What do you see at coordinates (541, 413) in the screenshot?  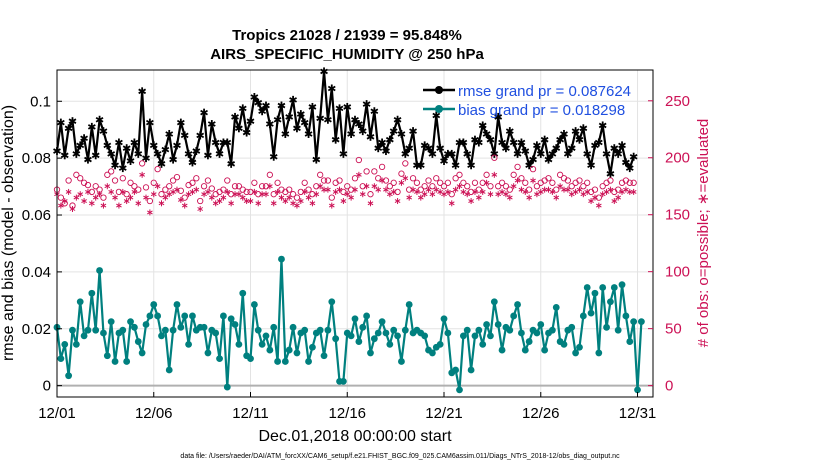 I see `x-tick-label: 12/26` at bounding box center [541, 413].